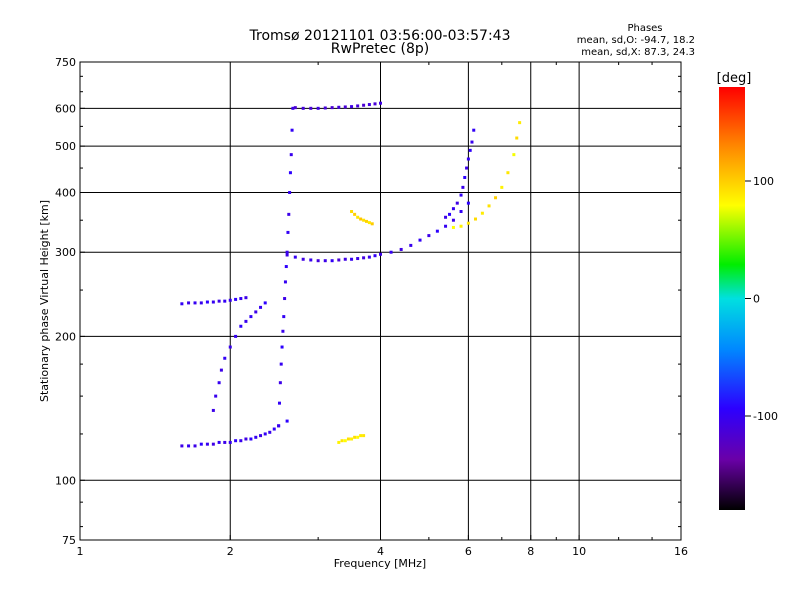 This screenshot has height=600, width=800. What do you see at coordinates (380, 49) in the screenshot?
I see `chart-subtitle: RwPretec (8p)` at bounding box center [380, 49].